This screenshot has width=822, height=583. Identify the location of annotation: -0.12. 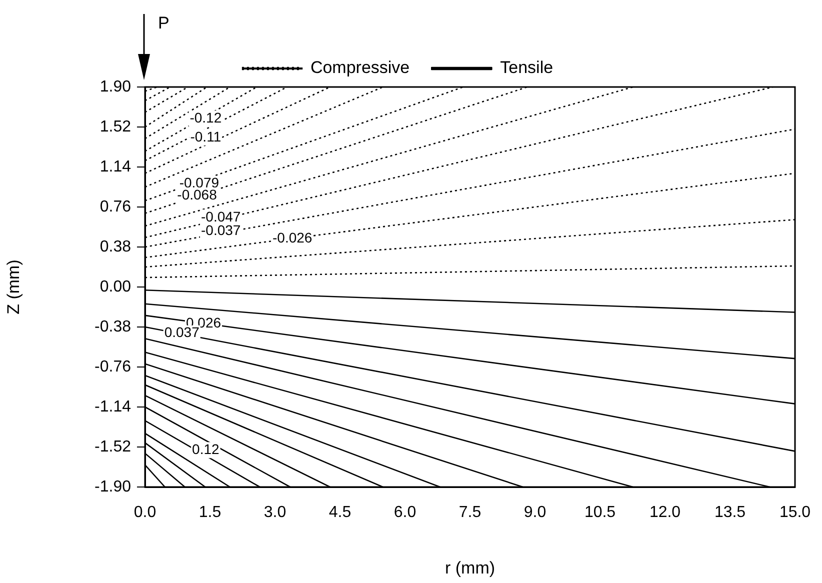
(206, 117).